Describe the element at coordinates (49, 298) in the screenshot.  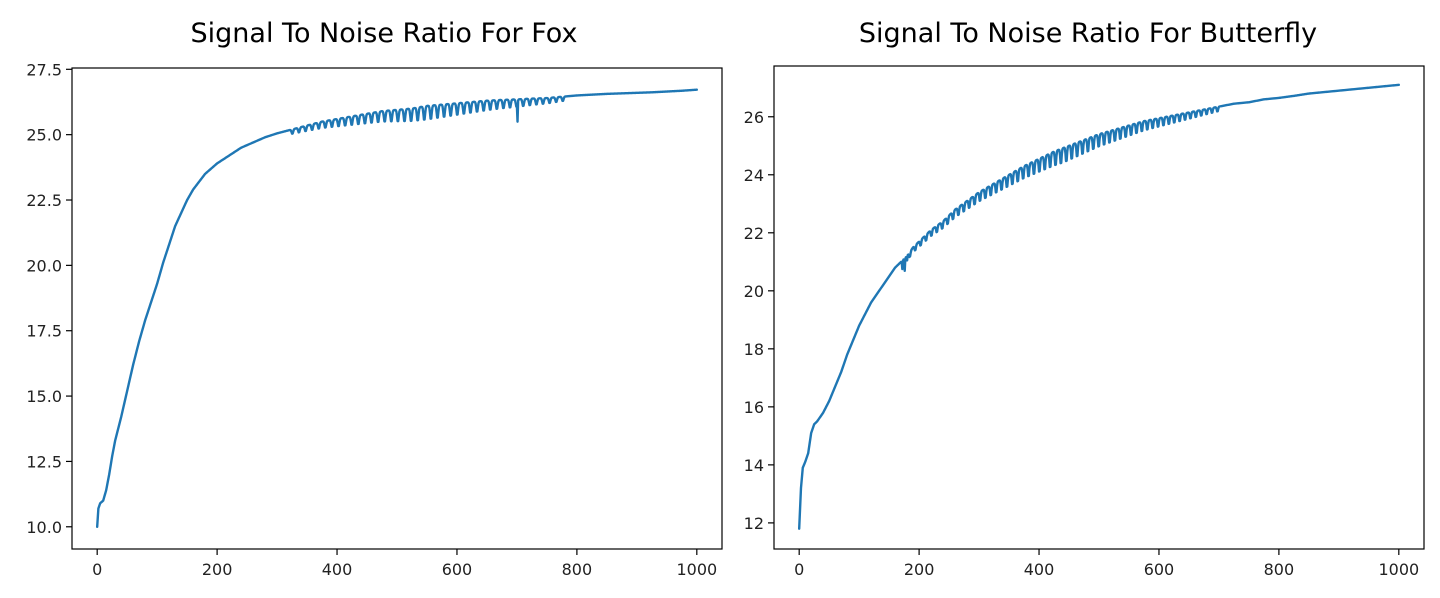
I see `y-axis: 10.0 12.5 15.0 17.5 20.0 22.5 25.0 27.5` at that location.